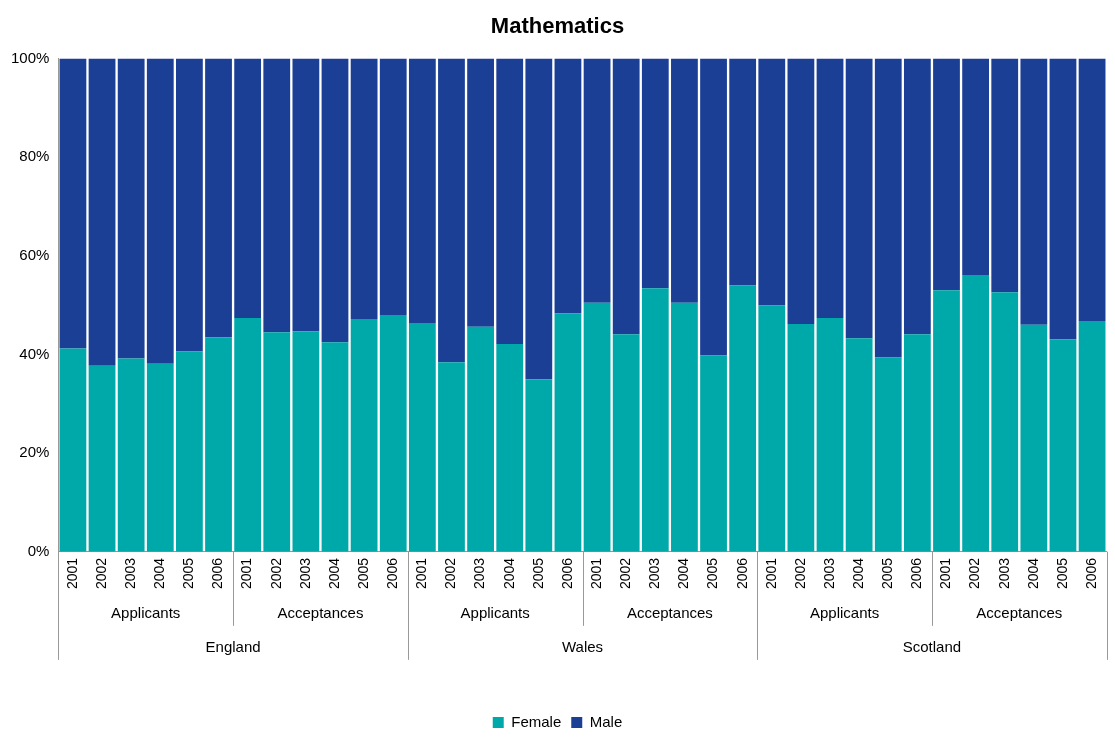 This screenshot has width=1115, height=740. Describe the element at coordinates (233, 646) in the screenshot. I see `text: England` at that location.